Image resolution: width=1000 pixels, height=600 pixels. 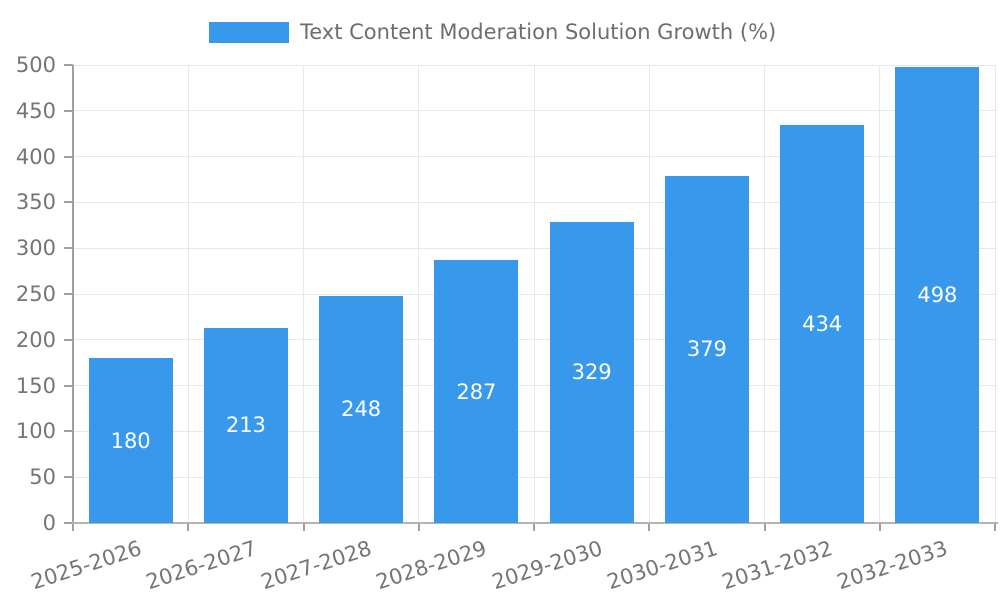 I want to click on bar-value-label: 213, so click(x=245, y=425).